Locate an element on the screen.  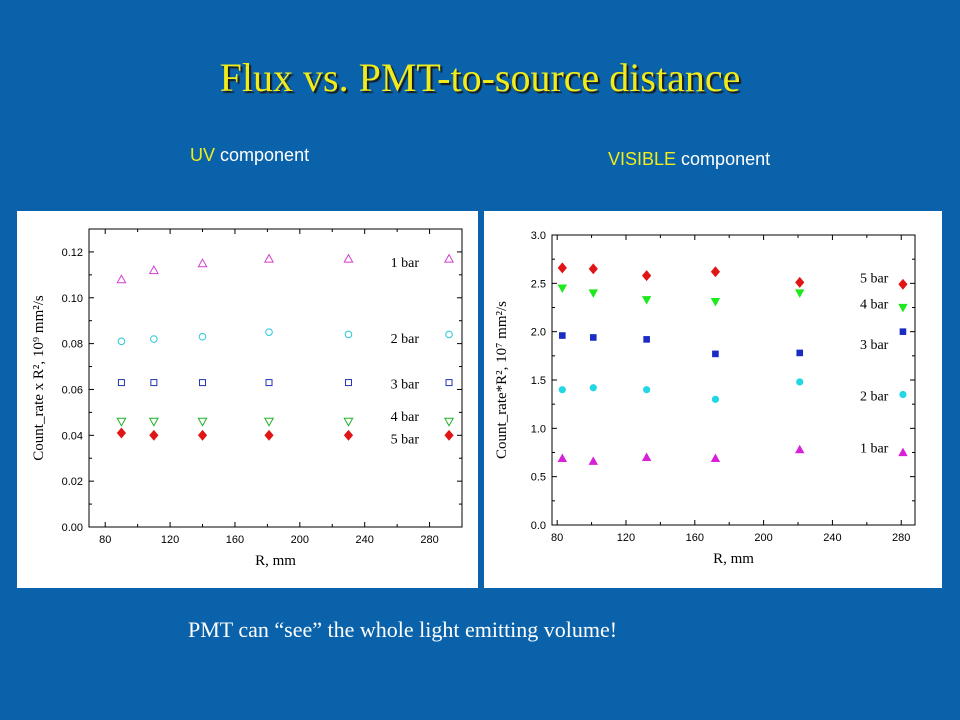
y-axis-label: Count_rate*R², 10⁷ mm²/s is located at coordinates (502, 380).